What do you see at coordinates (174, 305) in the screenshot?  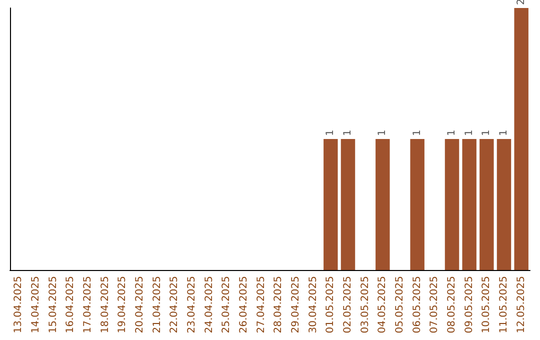 I see `x-tick-label: 22.04.2025` at bounding box center [174, 305].